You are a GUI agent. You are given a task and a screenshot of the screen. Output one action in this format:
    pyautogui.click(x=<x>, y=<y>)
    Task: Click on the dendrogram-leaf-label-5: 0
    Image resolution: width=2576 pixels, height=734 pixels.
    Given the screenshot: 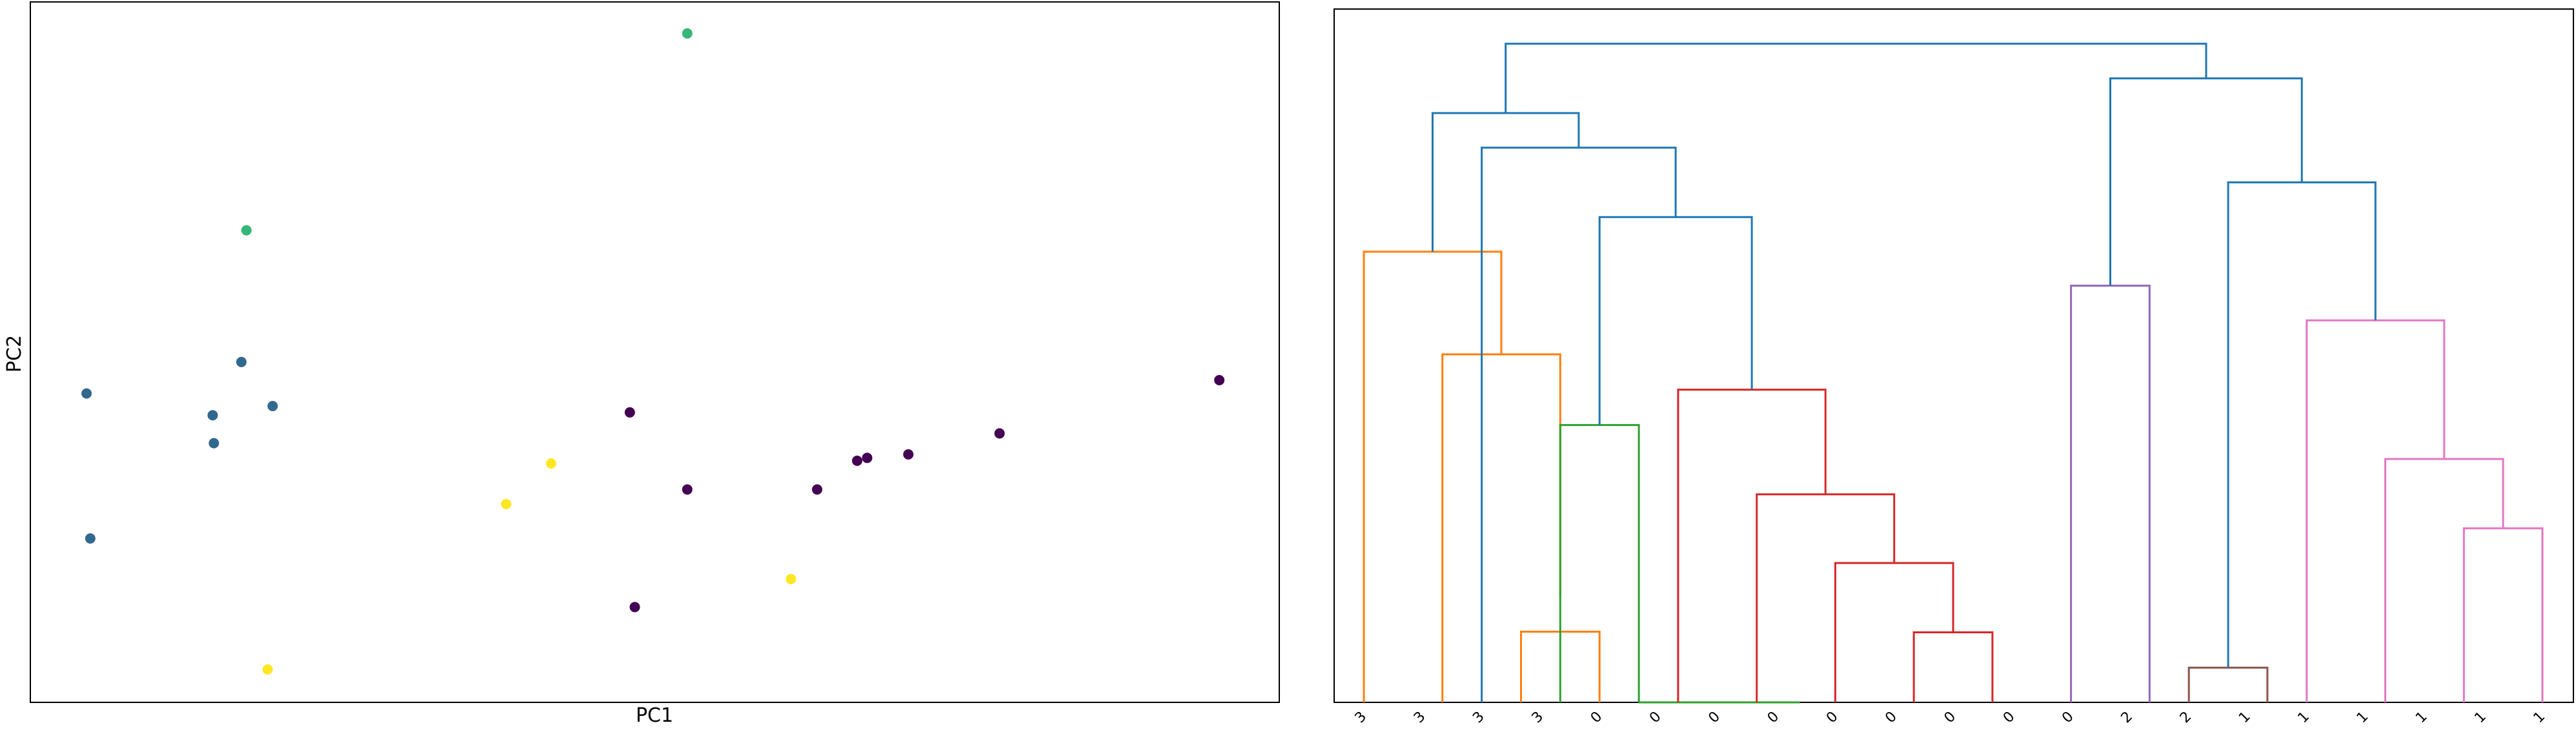 What is the action you would take?
    pyautogui.click(x=1656, y=718)
    